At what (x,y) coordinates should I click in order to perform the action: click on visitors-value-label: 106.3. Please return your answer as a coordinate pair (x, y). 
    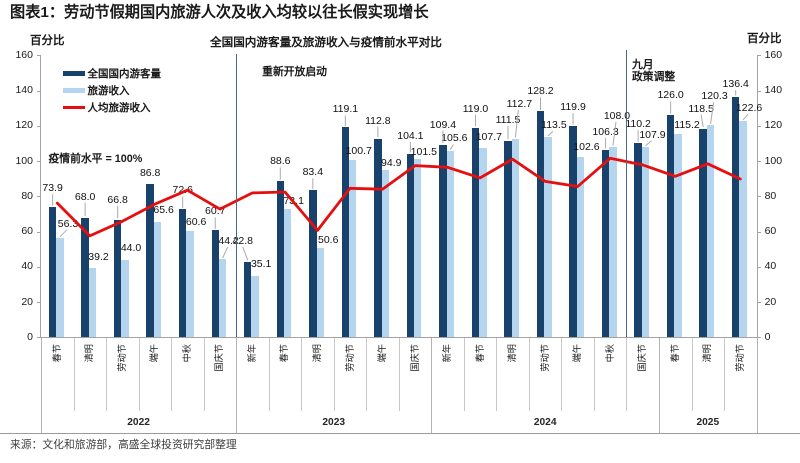
    Looking at the image, I should click on (605, 132).